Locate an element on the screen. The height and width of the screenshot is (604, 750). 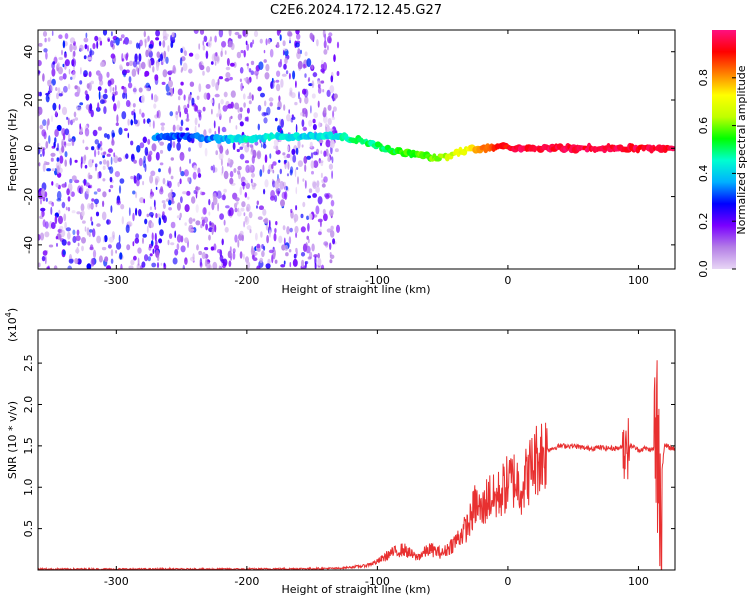
snr-x-axis-label: Height of straight line (km) is located at coordinates (355, 589).